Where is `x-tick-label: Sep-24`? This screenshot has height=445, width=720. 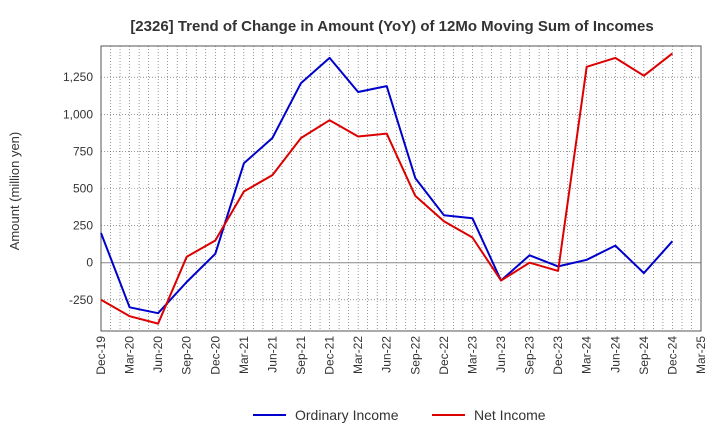
x-tick-label: Sep-24 is located at coordinates (644, 355).